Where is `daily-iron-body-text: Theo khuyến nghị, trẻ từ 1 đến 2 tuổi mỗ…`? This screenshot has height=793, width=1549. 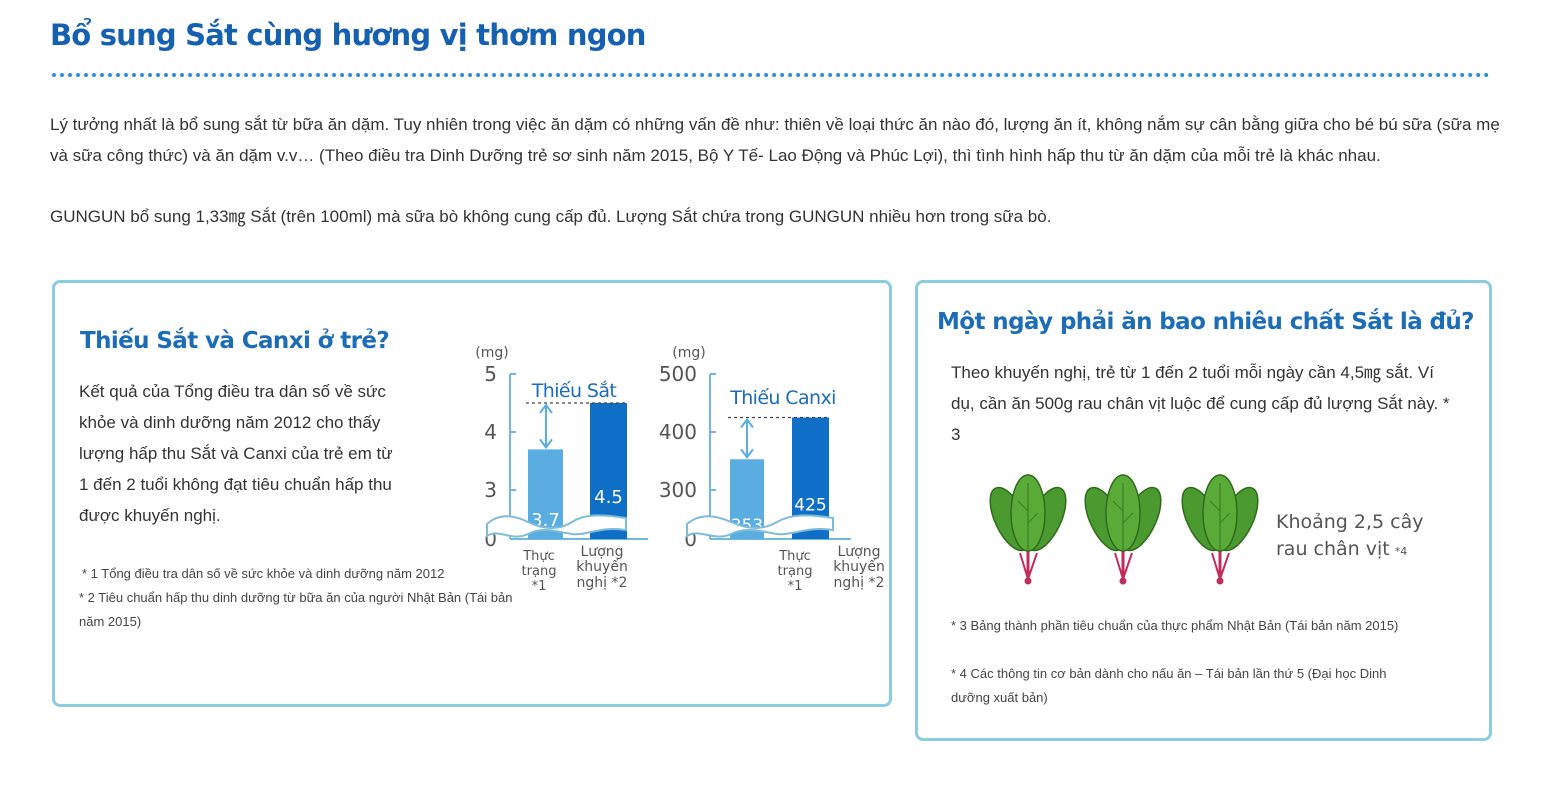
daily-iron-body-text: Theo khuyến nghị, trẻ từ 1 đến 2 tuổi mỗ… is located at coordinates (1200, 403).